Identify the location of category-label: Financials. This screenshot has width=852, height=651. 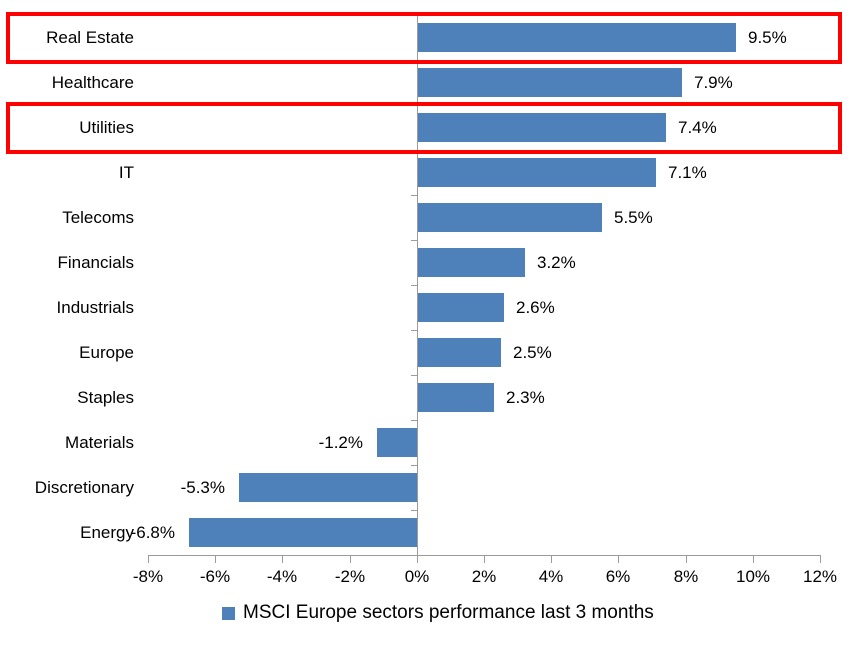
(95, 262).